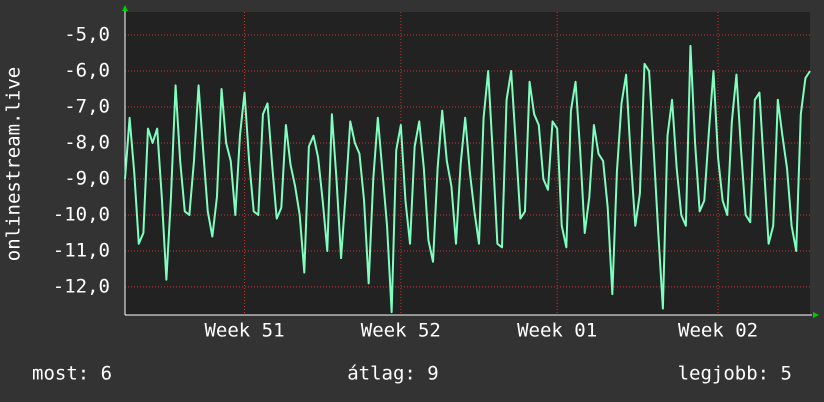 The height and width of the screenshot is (402, 824). I want to click on y-tick-label: -8,0, so click(87, 142).